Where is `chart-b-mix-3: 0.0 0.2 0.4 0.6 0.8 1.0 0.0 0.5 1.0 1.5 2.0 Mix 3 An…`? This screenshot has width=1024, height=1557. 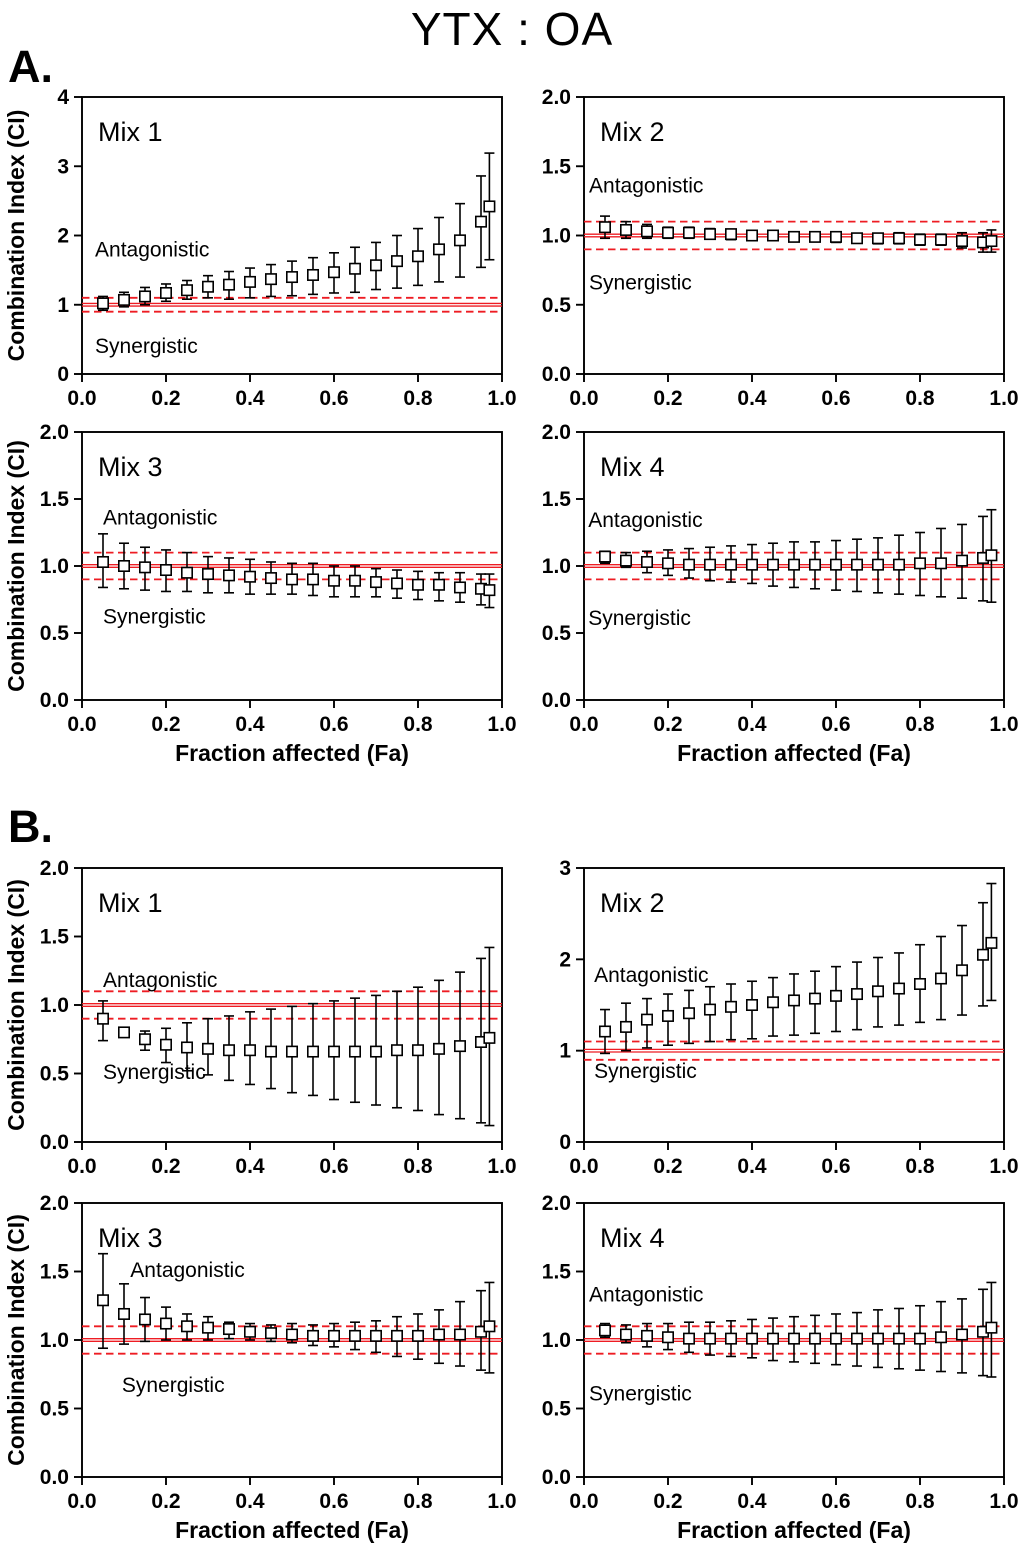 chart-b-mix-3: 0.0 0.2 0.4 0.6 0.8 1.0 0.0 0.5 1.0 1.5 2.0 Mix 3 An… is located at coordinates (260, 1367).